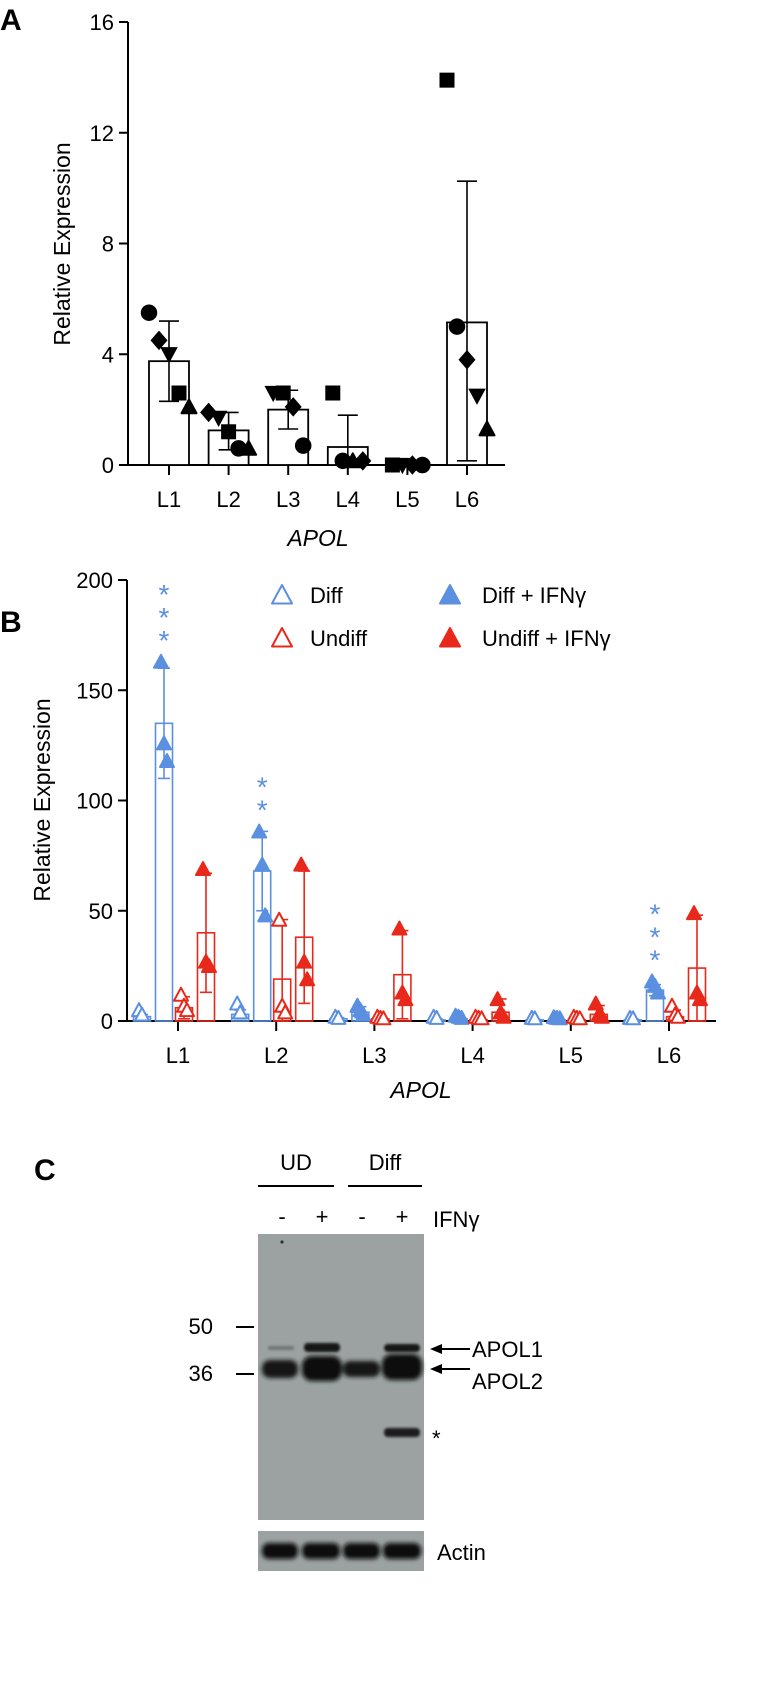 The height and width of the screenshot is (1694, 773). What do you see at coordinates (361, 1216) in the screenshot?
I see `lane-sign-3: -` at bounding box center [361, 1216].